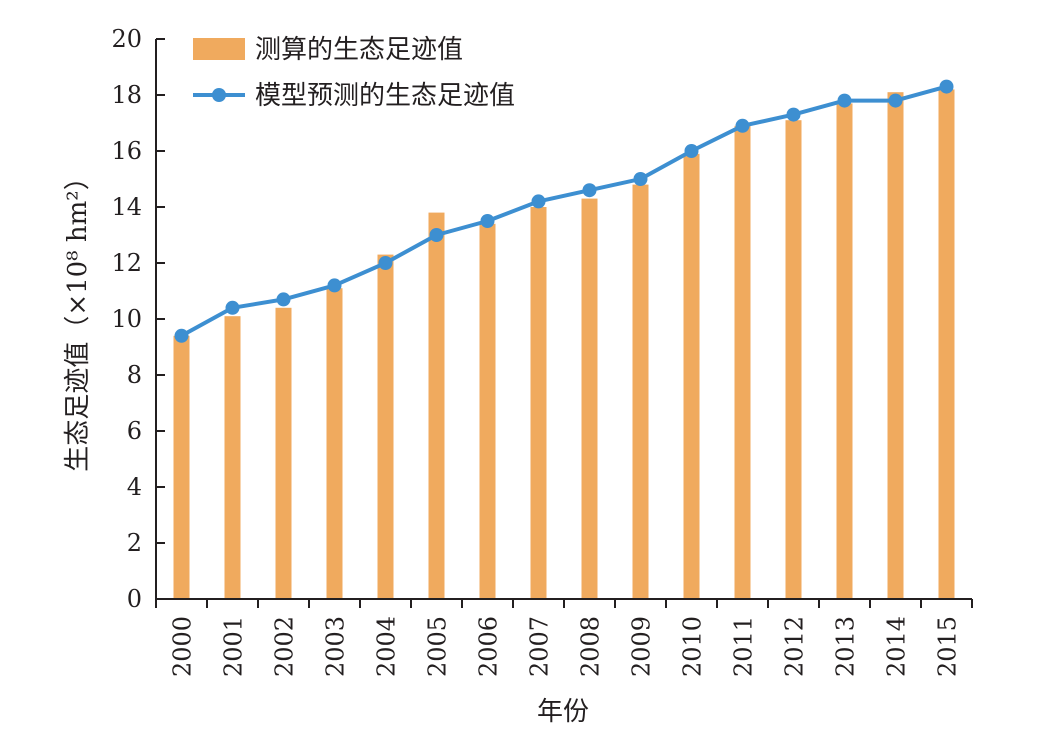 This screenshot has width=1051, height=754. Describe the element at coordinates (234, 646) in the screenshot. I see `x-tick-label-2001: 2001` at that location.